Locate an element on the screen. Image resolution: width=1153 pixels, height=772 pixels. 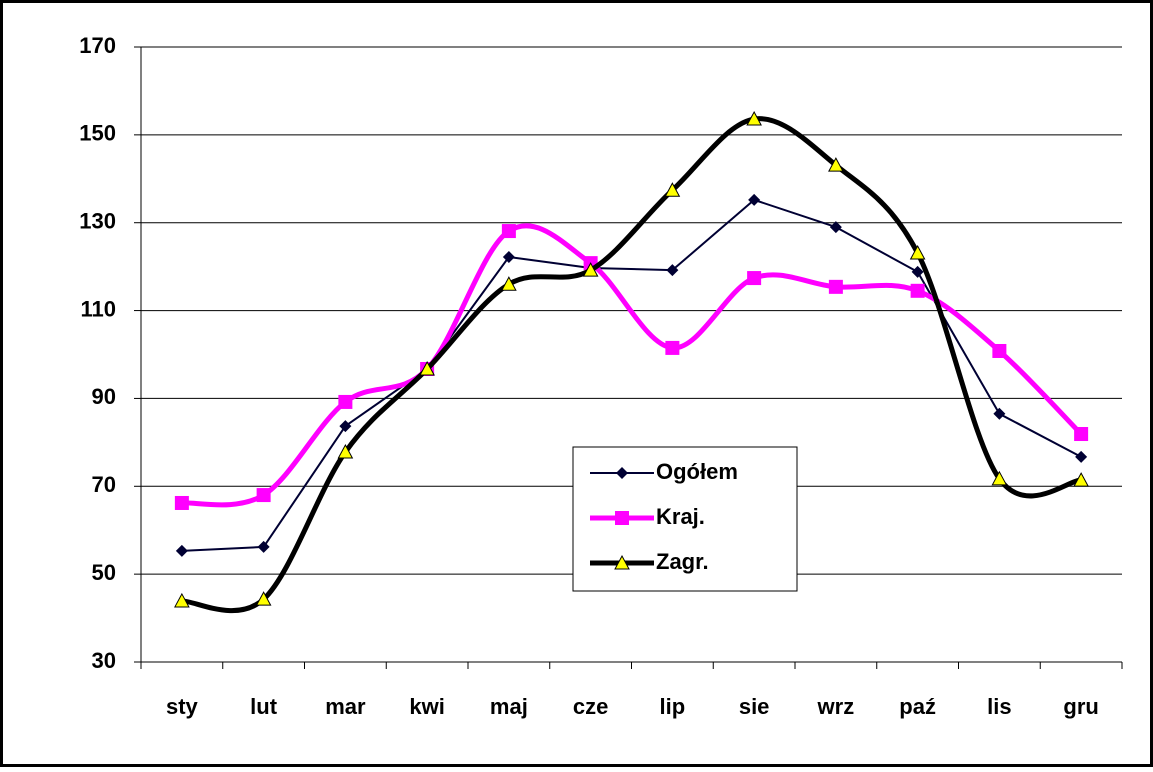
legend-label: Zagr. is located at coordinates (682, 561).